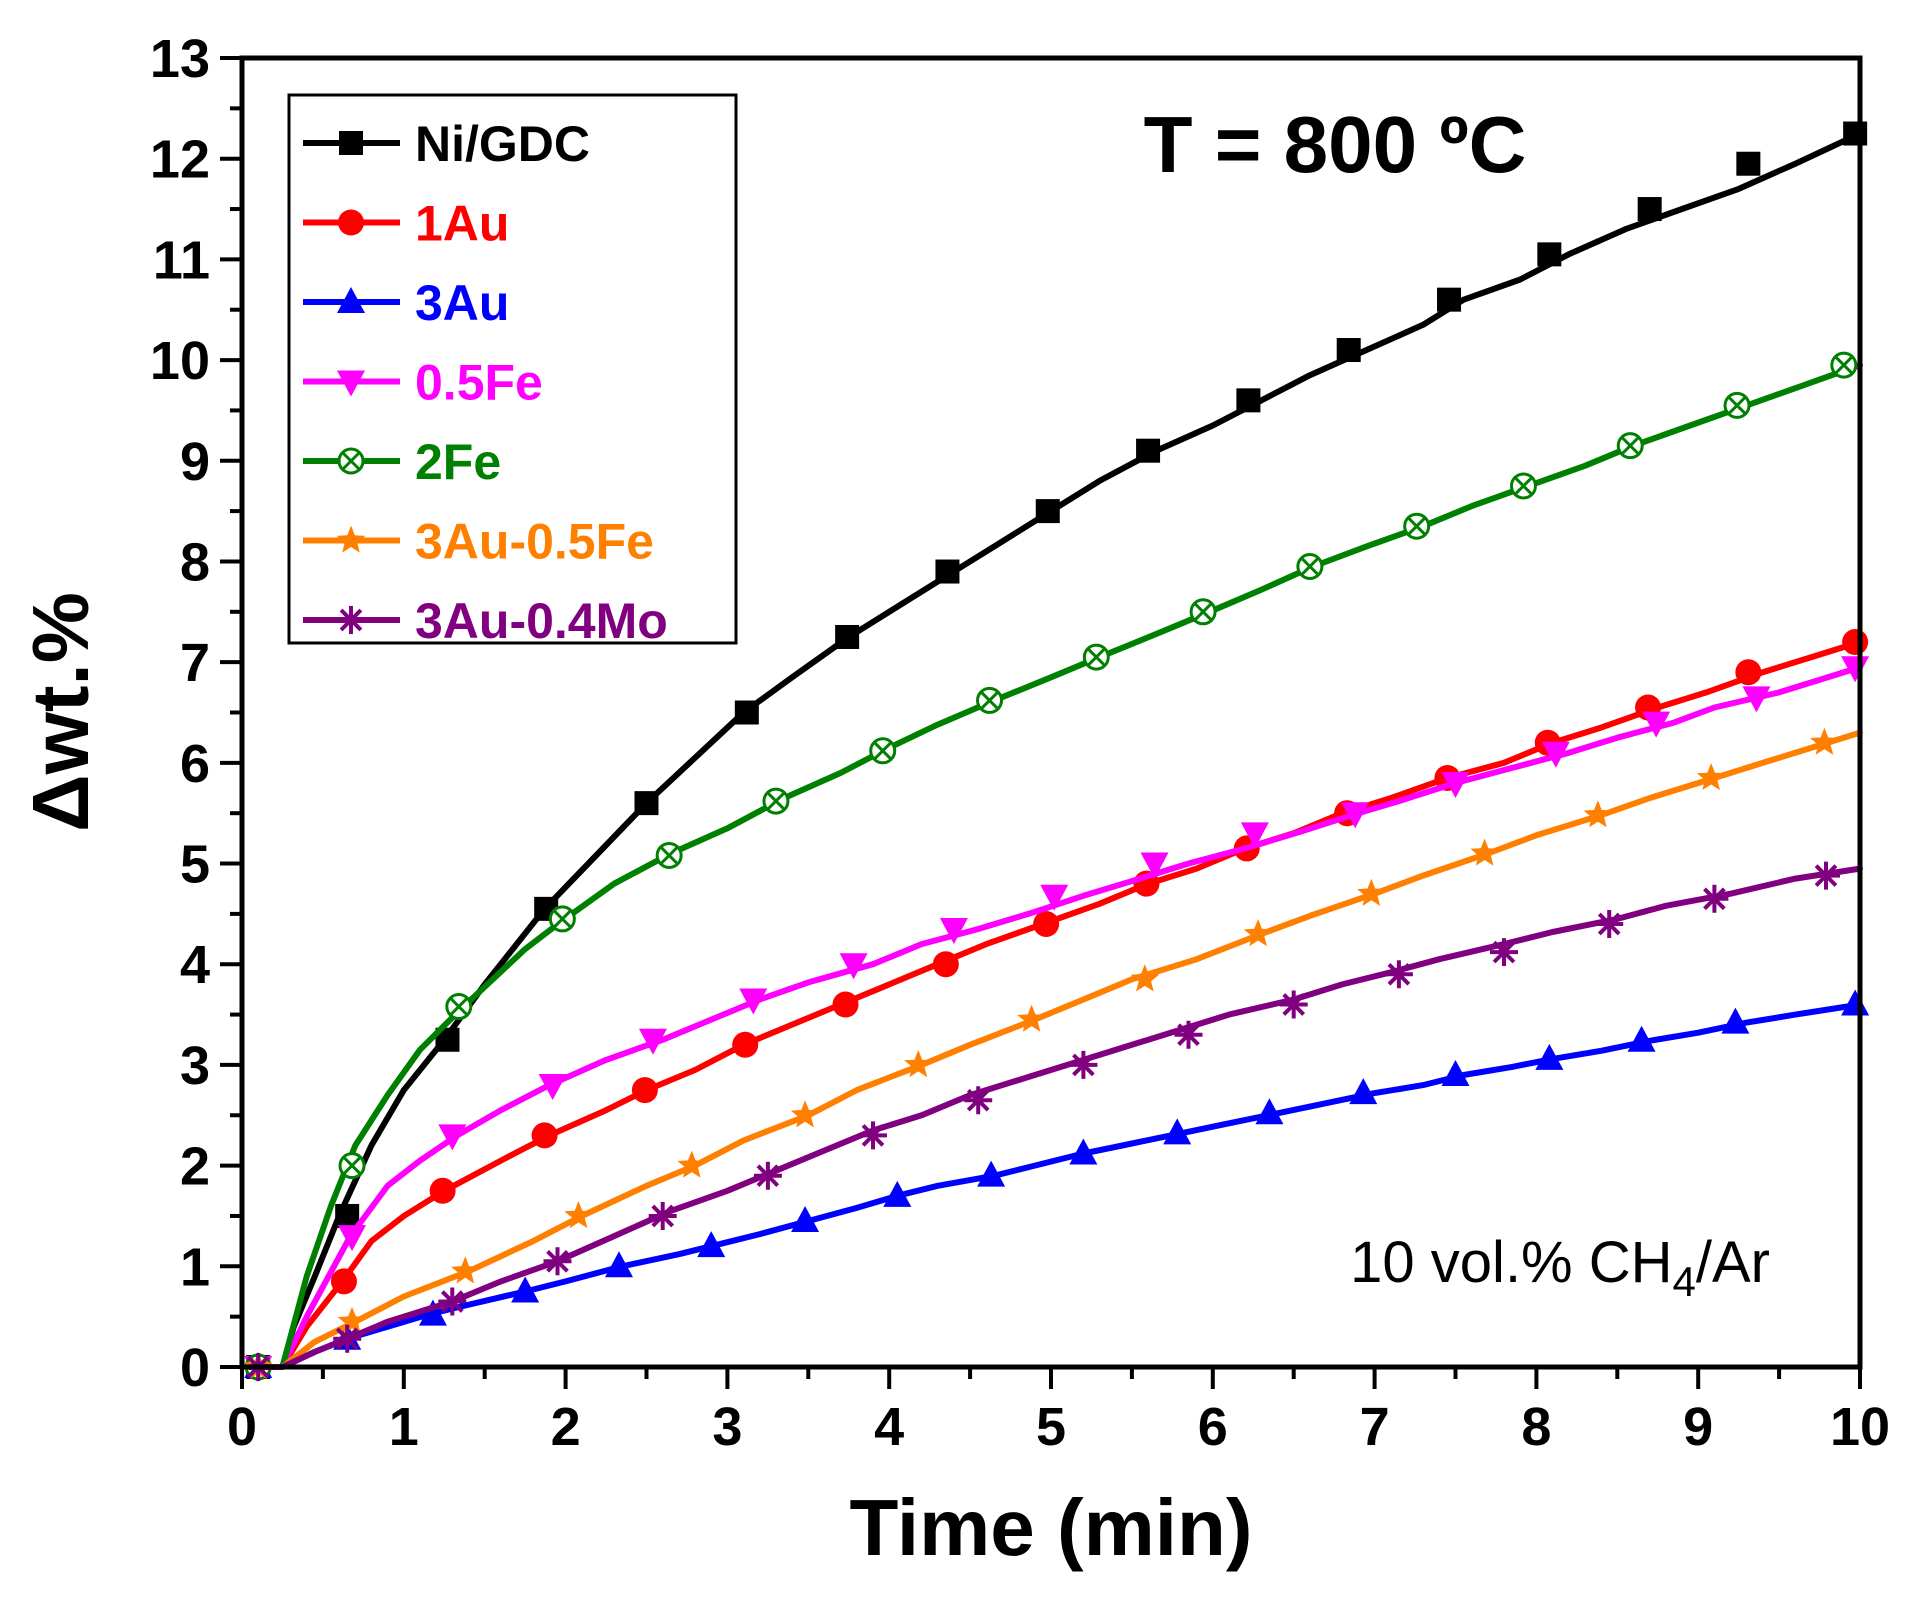  What do you see at coordinates (195, 462) in the screenshot?
I see `y-tick-label: 9` at bounding box center [195, 462].